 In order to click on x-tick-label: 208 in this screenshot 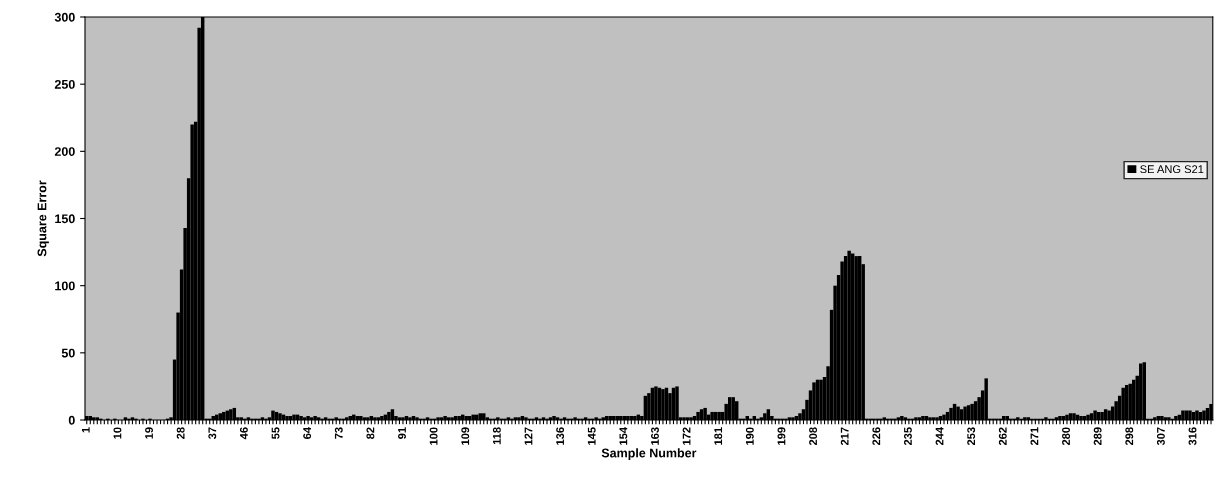, I will do `click(813, 436)`.